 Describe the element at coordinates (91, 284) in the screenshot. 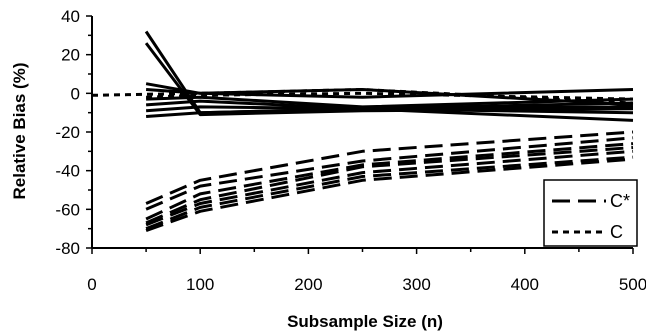

I see `x-tick-label: 0` at that location.